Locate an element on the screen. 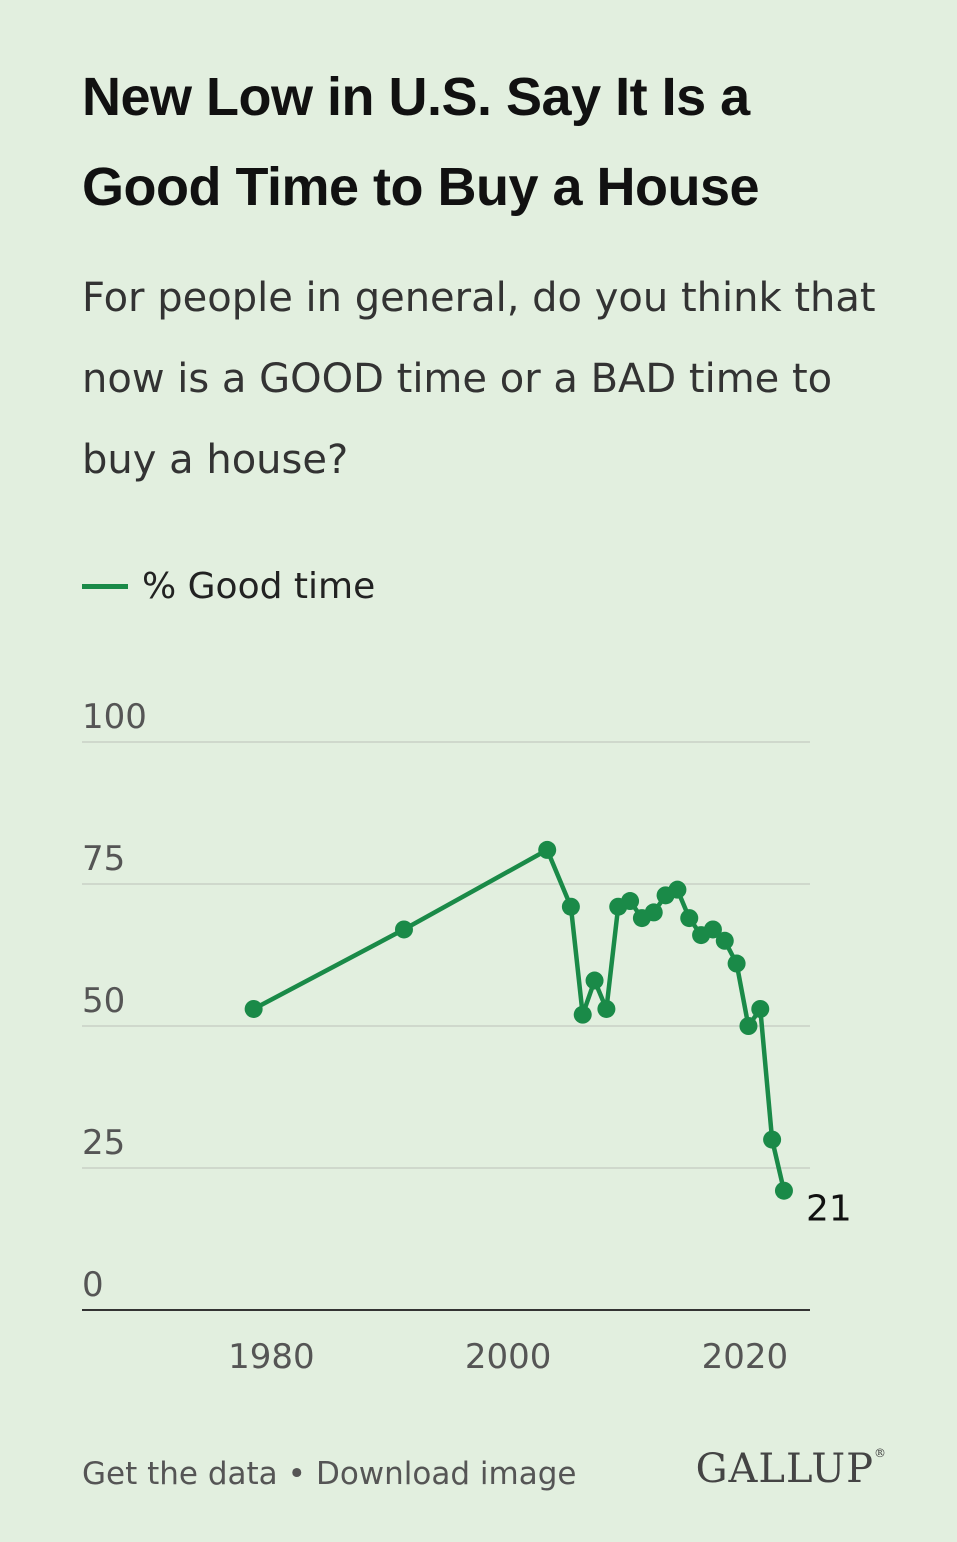 The width and height of the screenshot is (957, 1542). y-tick-label-100: 100 is located at coordinates (114, 717).